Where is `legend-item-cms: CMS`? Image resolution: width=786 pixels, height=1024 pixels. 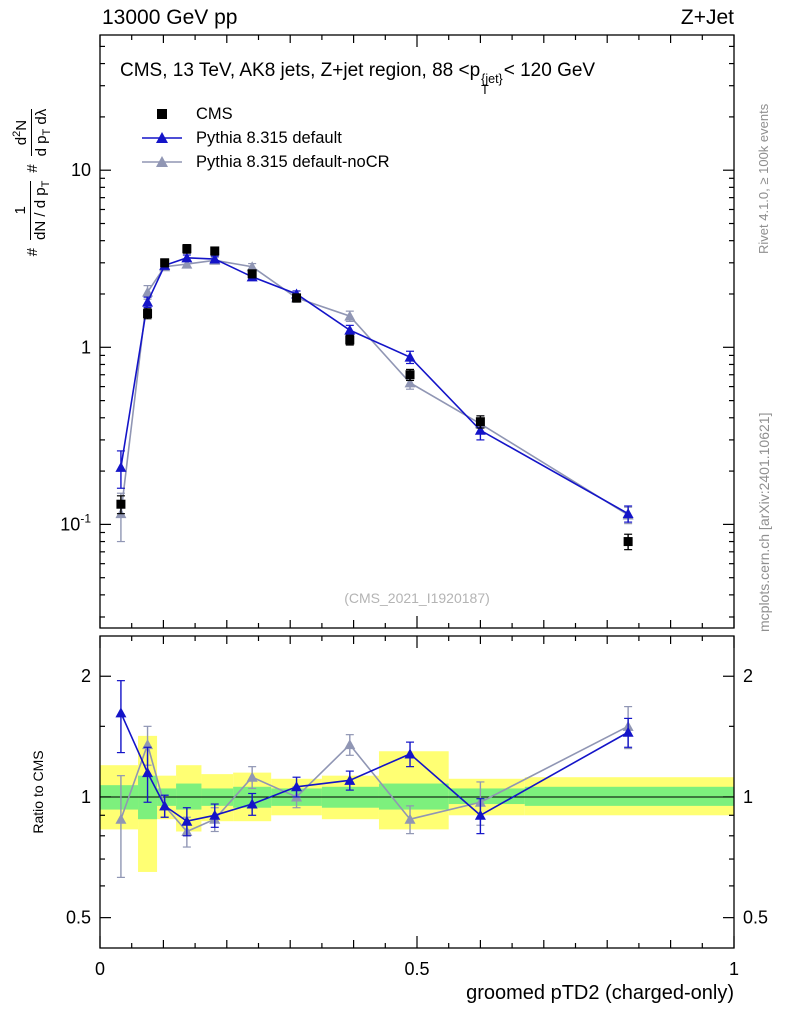
legend-item-cms: CMS is located at coordinates (265, 114).